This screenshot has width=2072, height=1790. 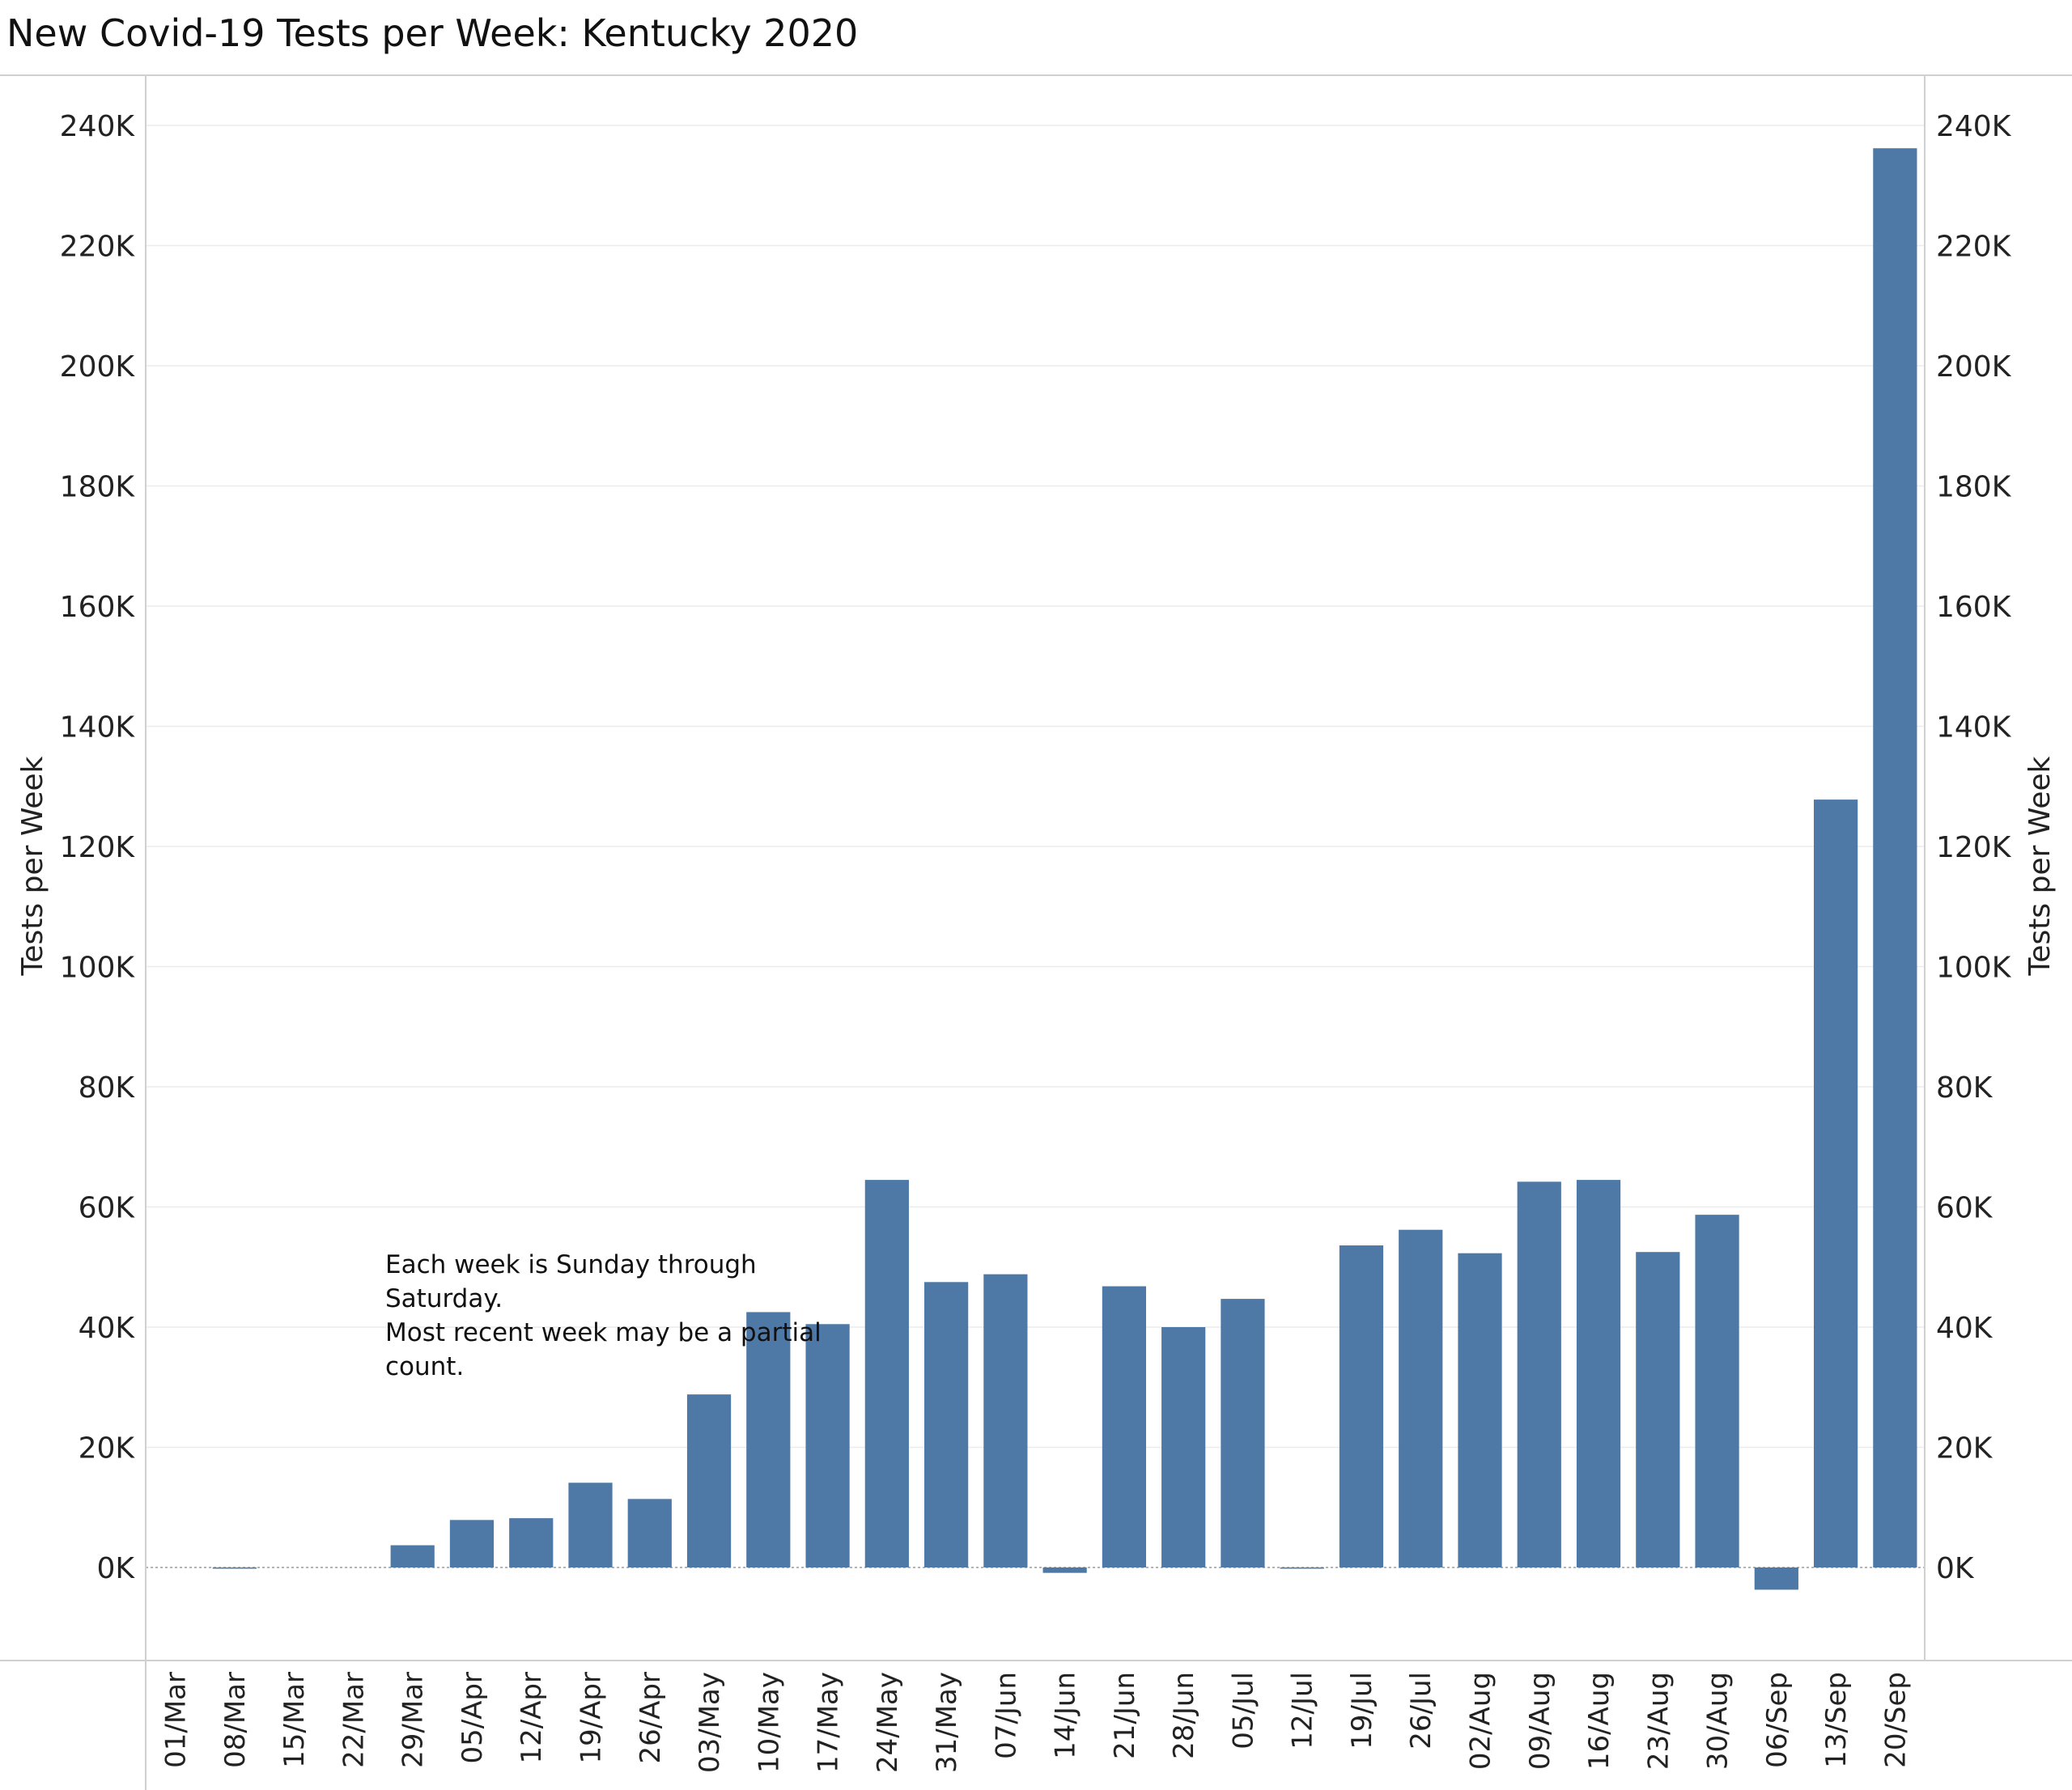 What do you see at coordinates (1955, 1568) in the screenshot?
I see `y-tick-label-right: 0K` at bounding box center [1955, 1568].